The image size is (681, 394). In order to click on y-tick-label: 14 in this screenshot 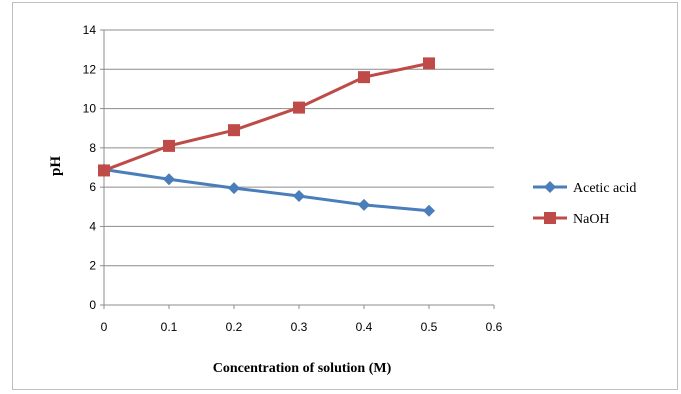, I will do `click(90, 30)`.